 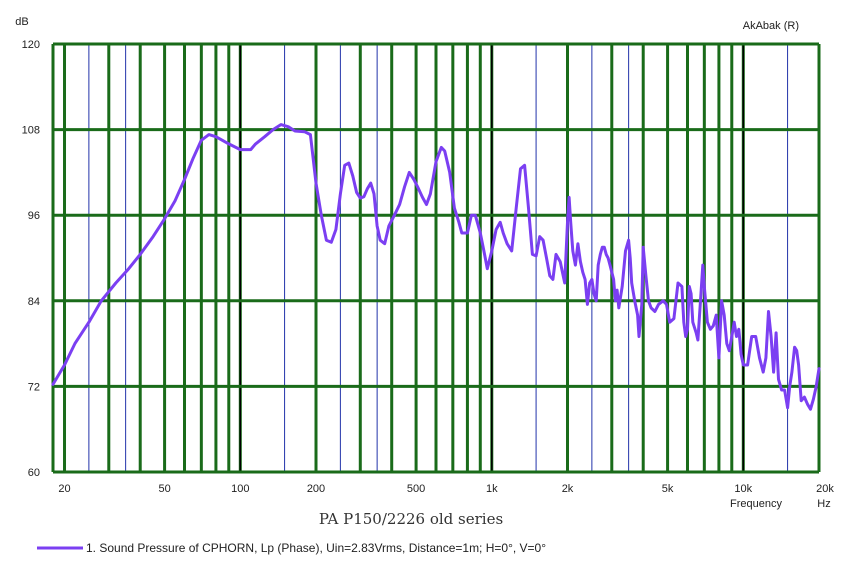 I want to click on y-tick-label: 72, so click(x=34, y=387).